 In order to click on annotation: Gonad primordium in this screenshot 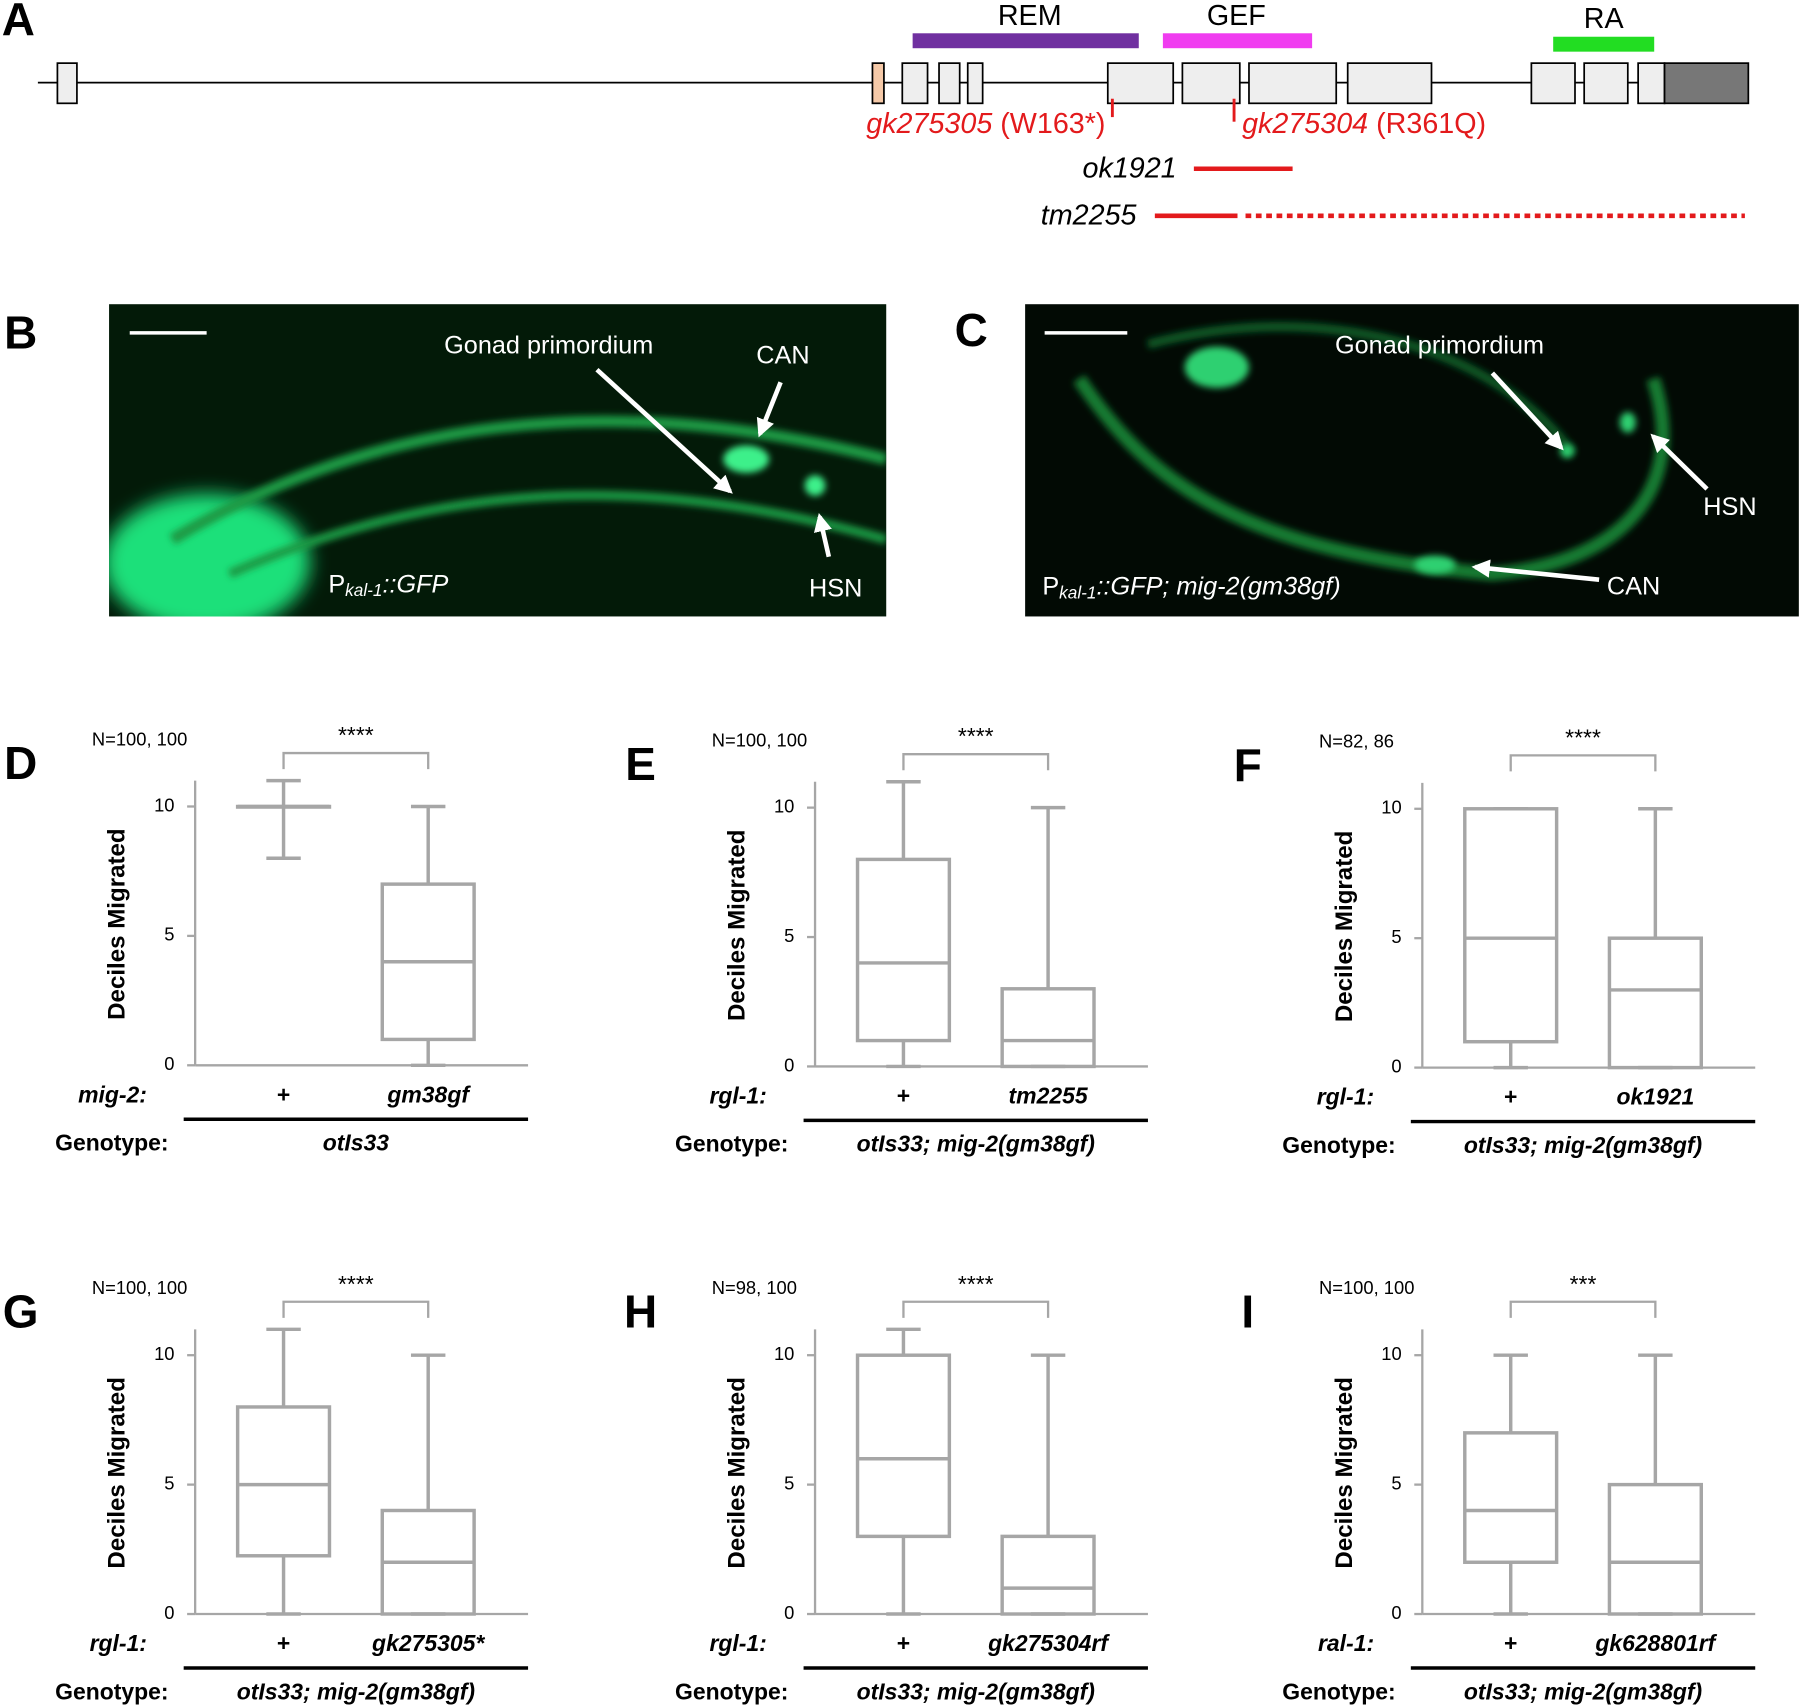, I will do `click(548, 345)`.